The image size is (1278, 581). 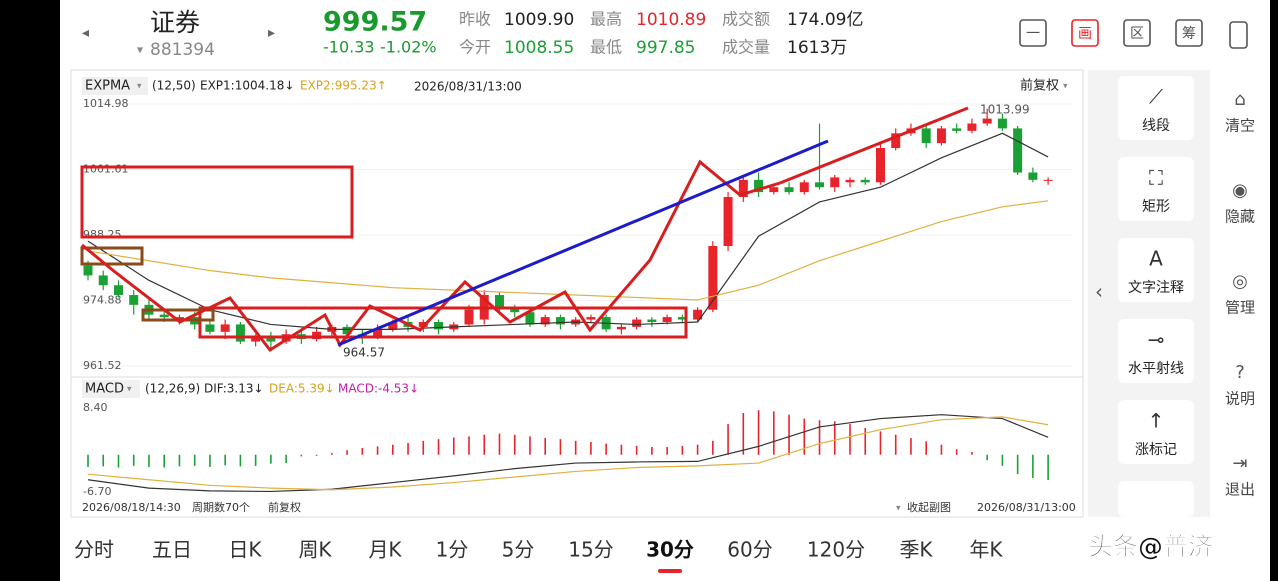 I want to click on stat-label: 昨收, so click(x=475, y=19).